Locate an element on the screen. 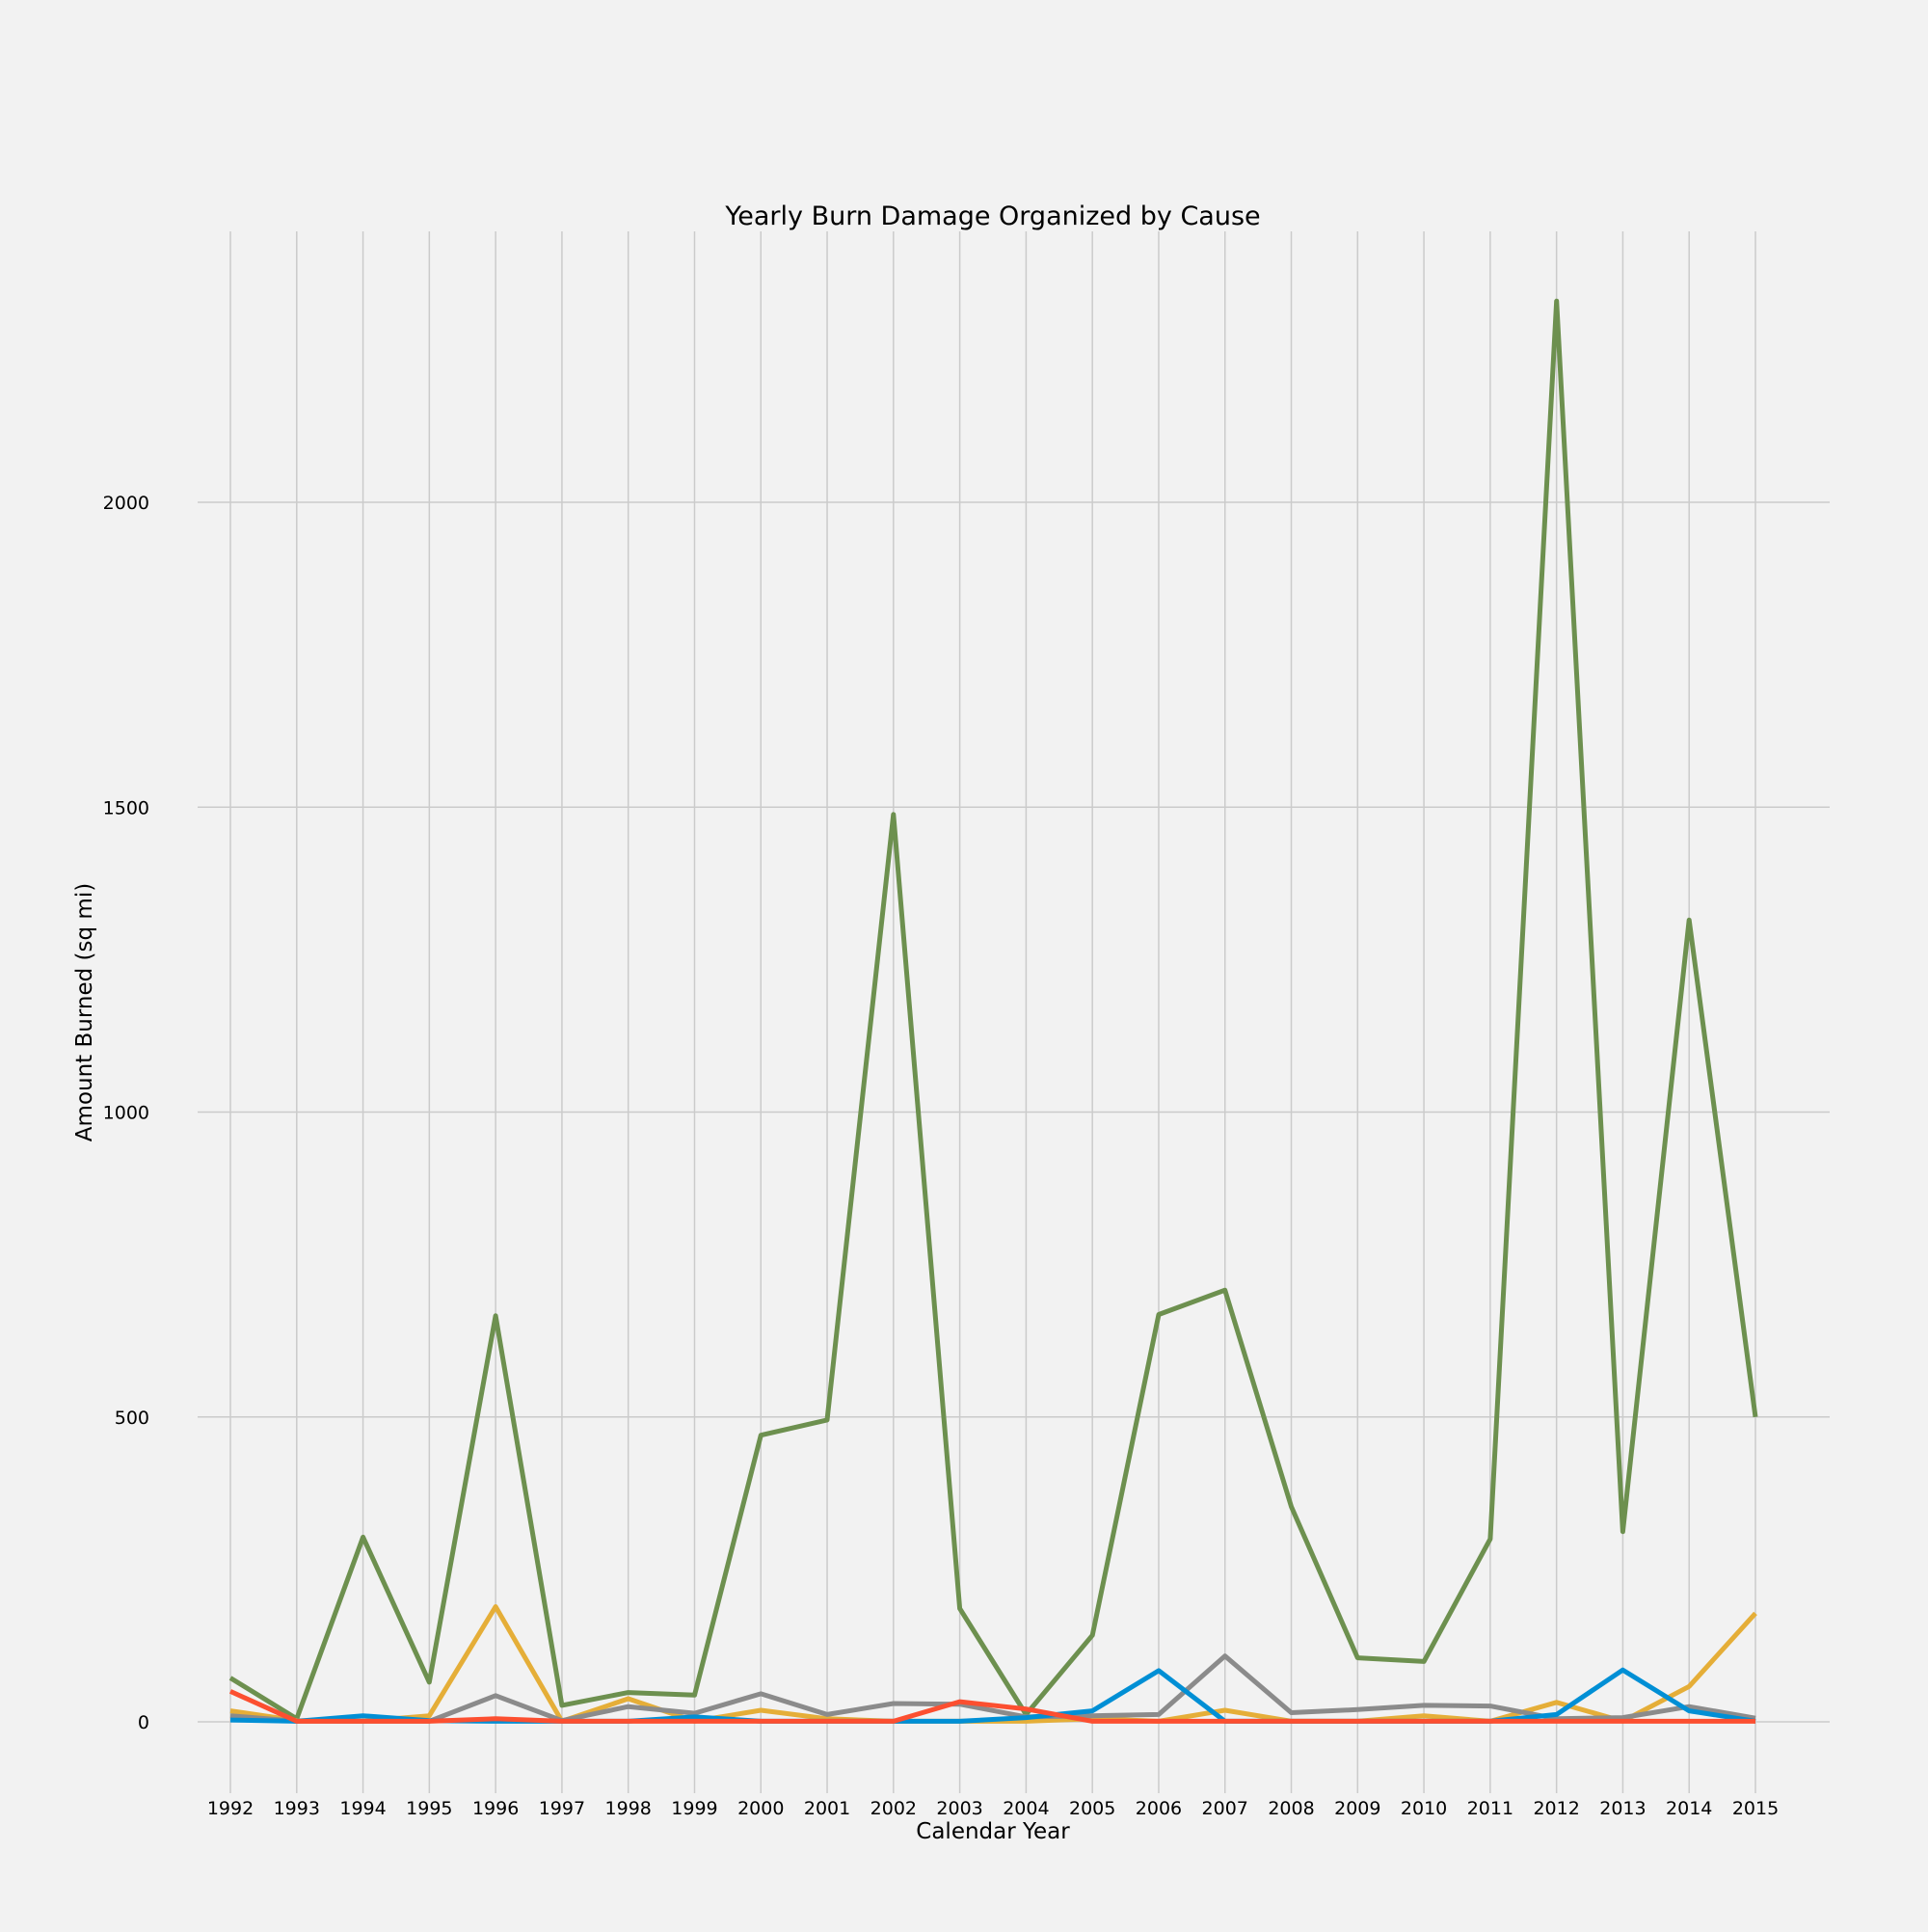  x-tick-label: 2004 is located at coordinates (1026, 1809).